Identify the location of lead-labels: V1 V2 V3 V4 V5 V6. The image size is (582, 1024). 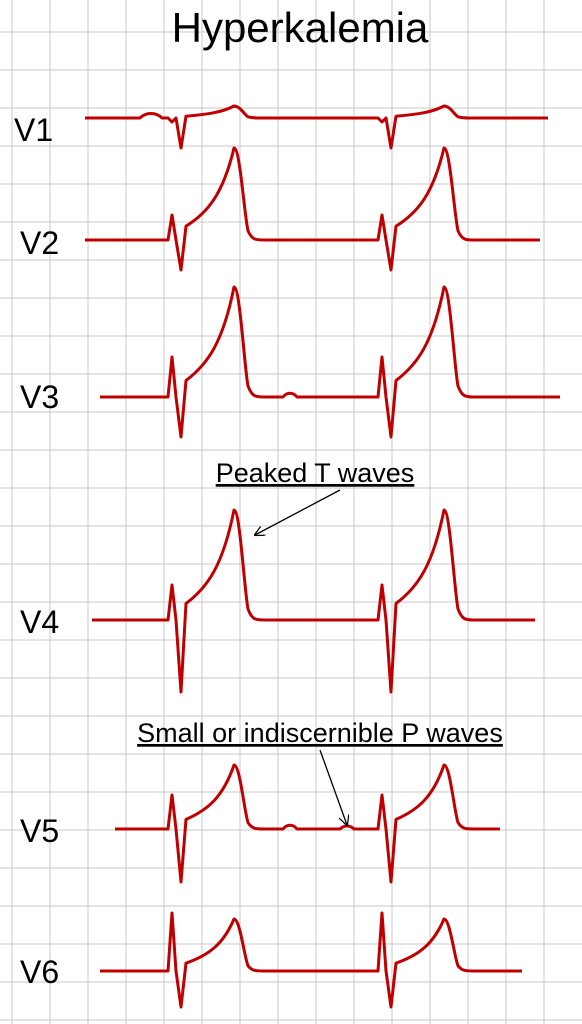
(36, 551).